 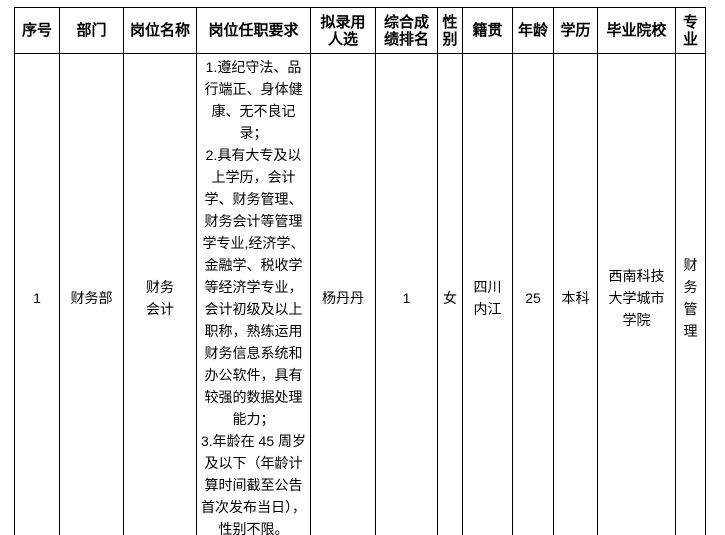 What do you see at coordinates (450, 30) in the screenshot?
I see `column-header-gender: 性 别` at bounding box center [450, 30].